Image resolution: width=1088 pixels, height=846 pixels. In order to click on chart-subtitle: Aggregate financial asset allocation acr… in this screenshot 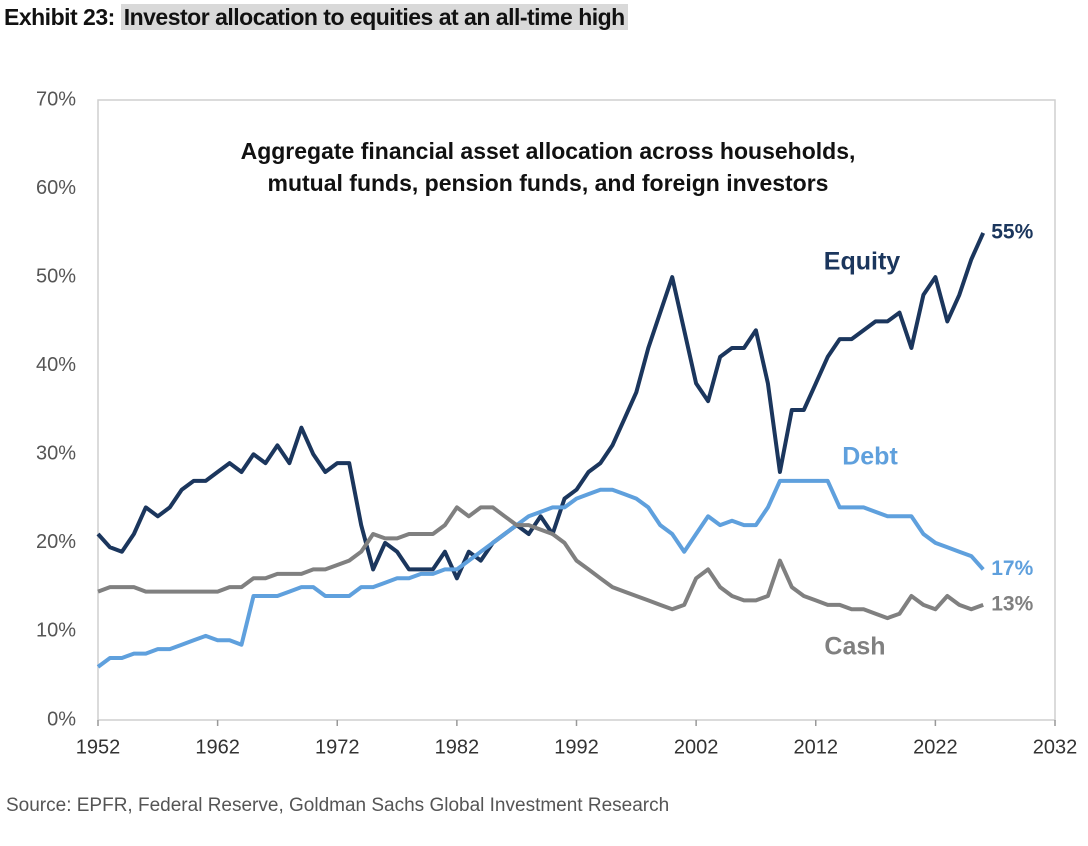, I will do `click(548, 151)`.